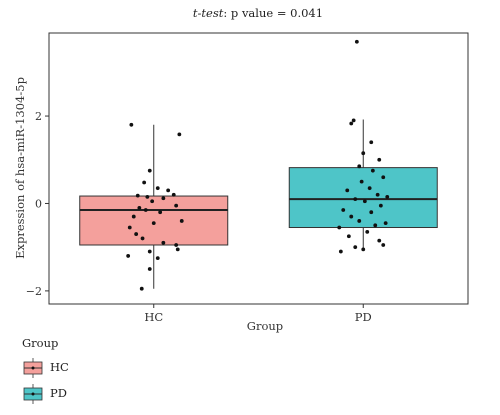 This screenshot has width=500, height=415. What do you see at coordinates (265, 326) in the screenshot?
I see `x-axis-title: Group` at bounding box center [265, 326].